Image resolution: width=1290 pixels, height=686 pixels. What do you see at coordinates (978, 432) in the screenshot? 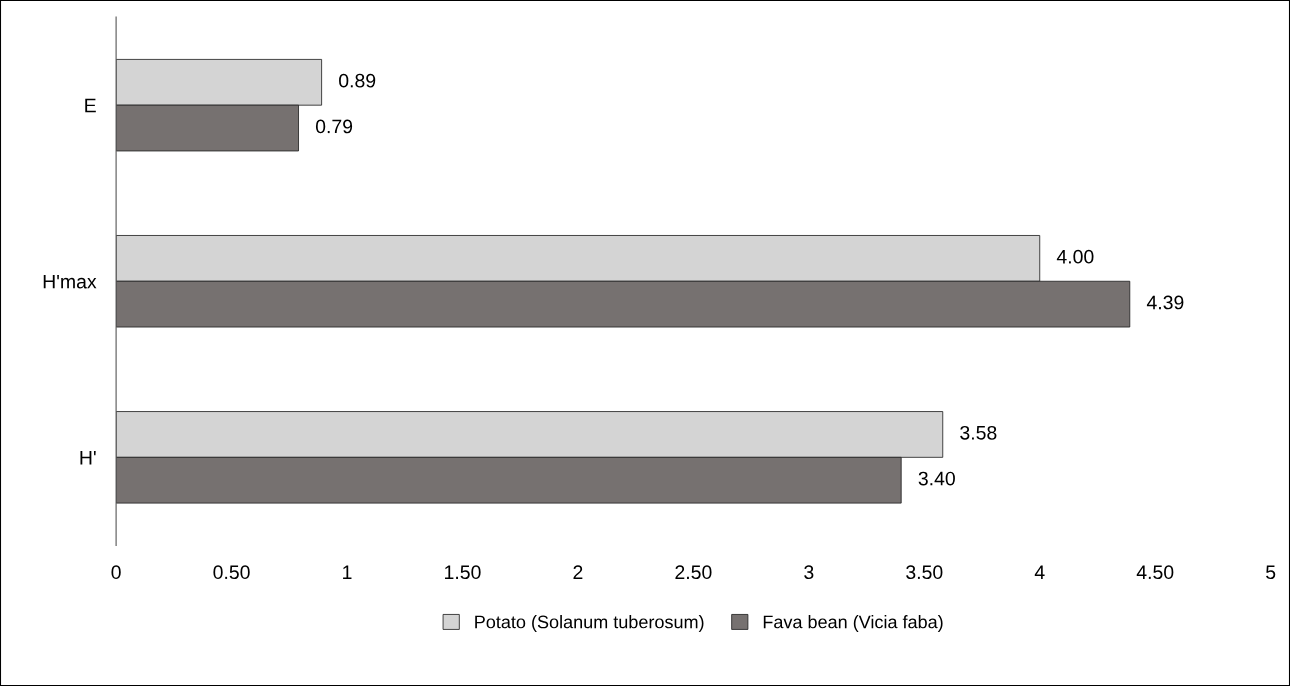
I see `data-label: 3.58` at bounding box center [978, 432].